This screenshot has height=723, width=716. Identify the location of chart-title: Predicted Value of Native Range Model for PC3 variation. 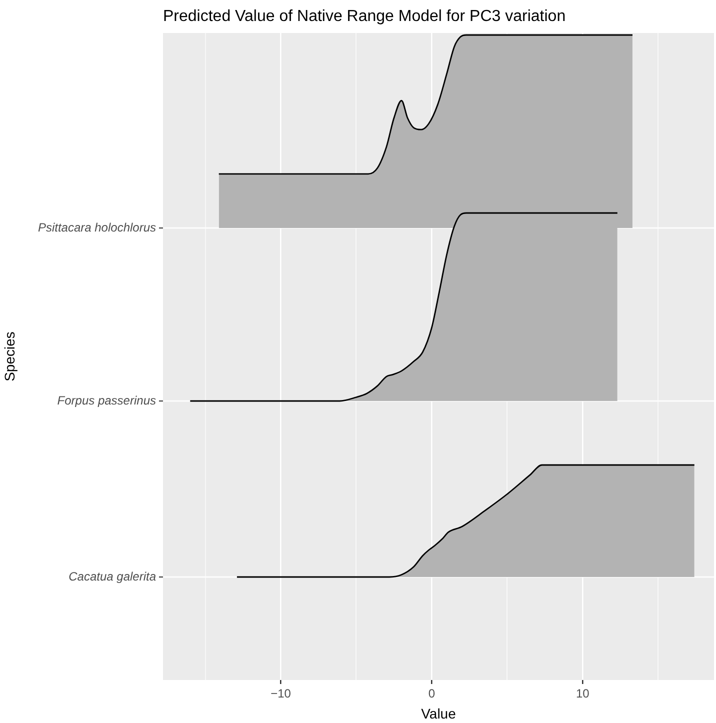
(364, 17).